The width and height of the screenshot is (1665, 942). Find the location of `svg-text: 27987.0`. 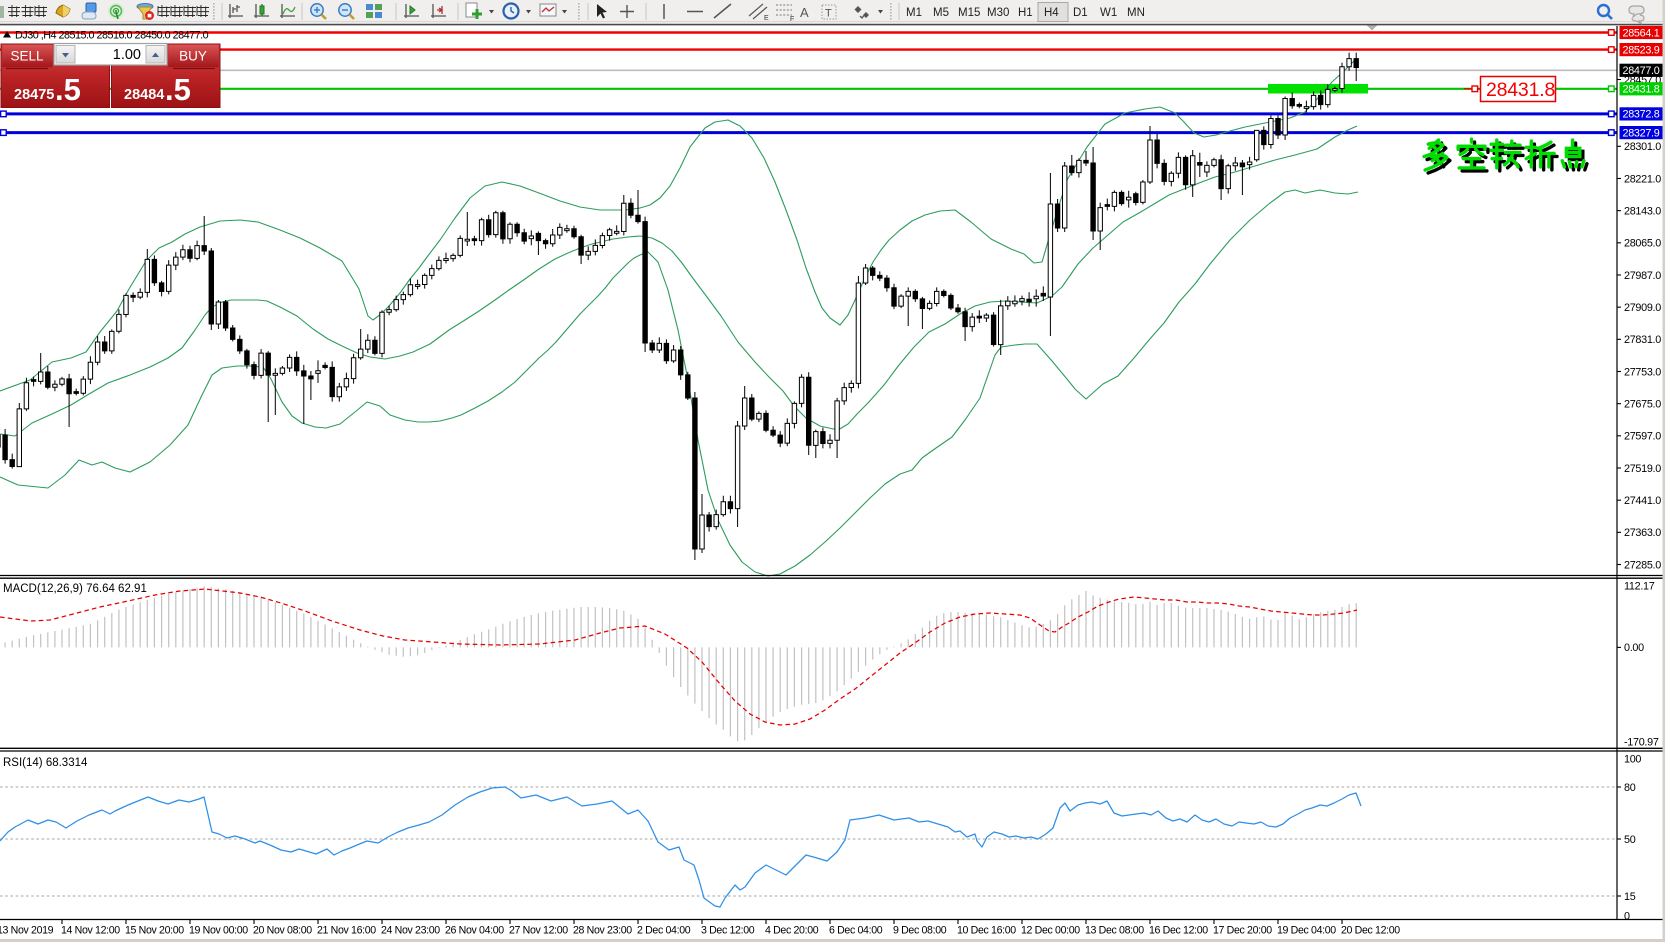

svg-text: 27987.0 is located at coordinates (1642, 276).